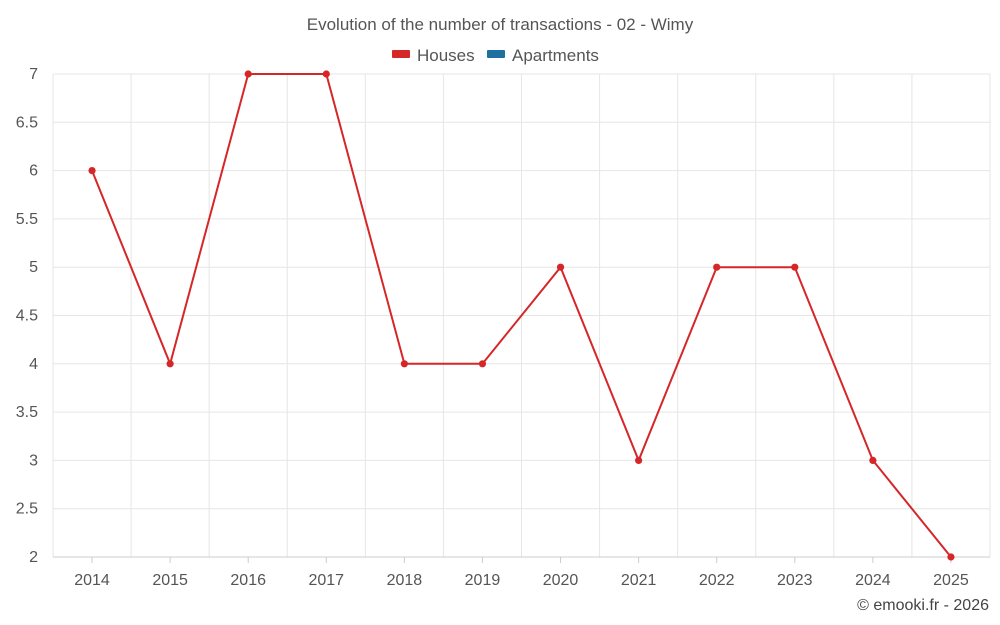 This screenshot has width=1000, height=625. Describe the element at coordinates (404, 364) in the screenshot. I see `data-point-houses-2018` at that location.